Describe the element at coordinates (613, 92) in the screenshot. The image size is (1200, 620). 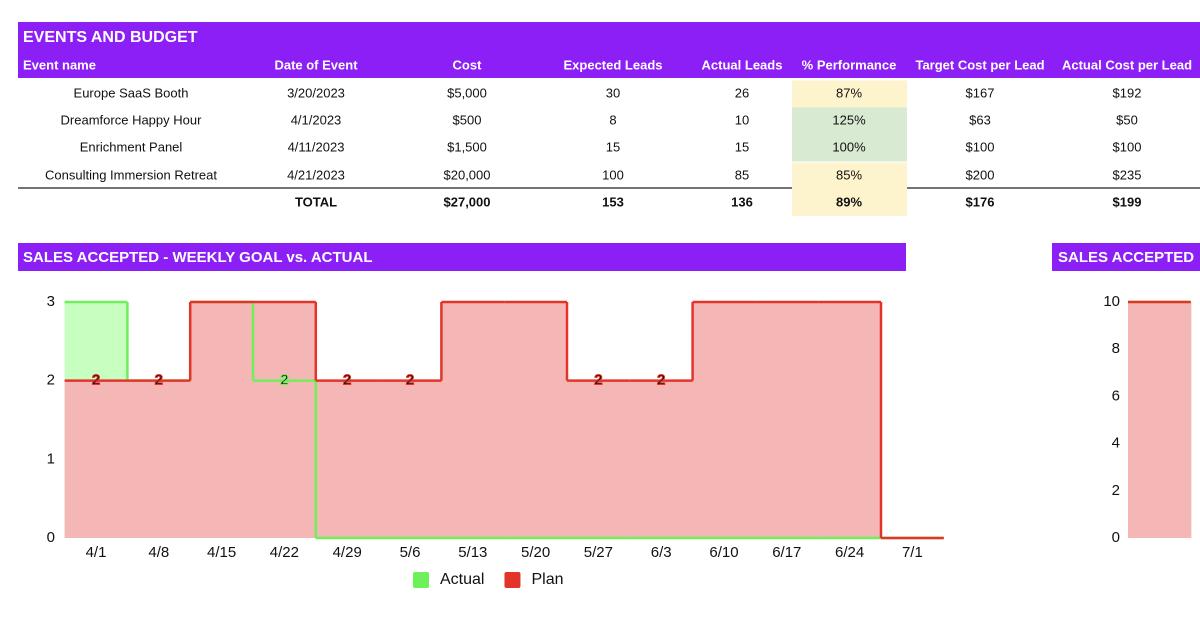
I see `table-cell: 30` at that location.